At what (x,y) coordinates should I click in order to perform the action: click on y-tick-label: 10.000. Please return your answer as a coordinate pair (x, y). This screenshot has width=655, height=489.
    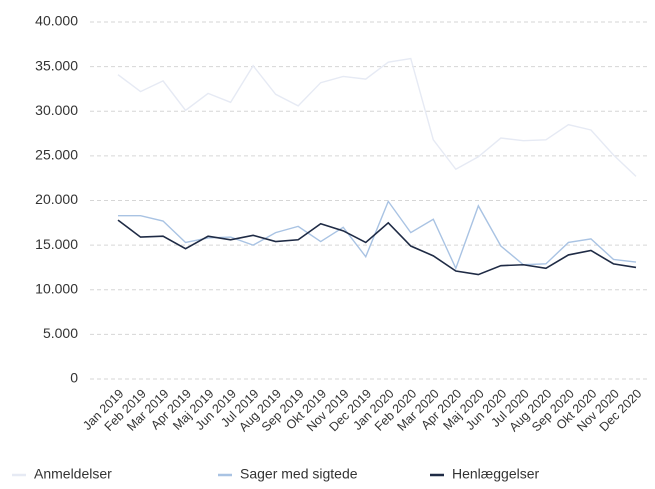
    Looking at the image, I should click on (56, 288).